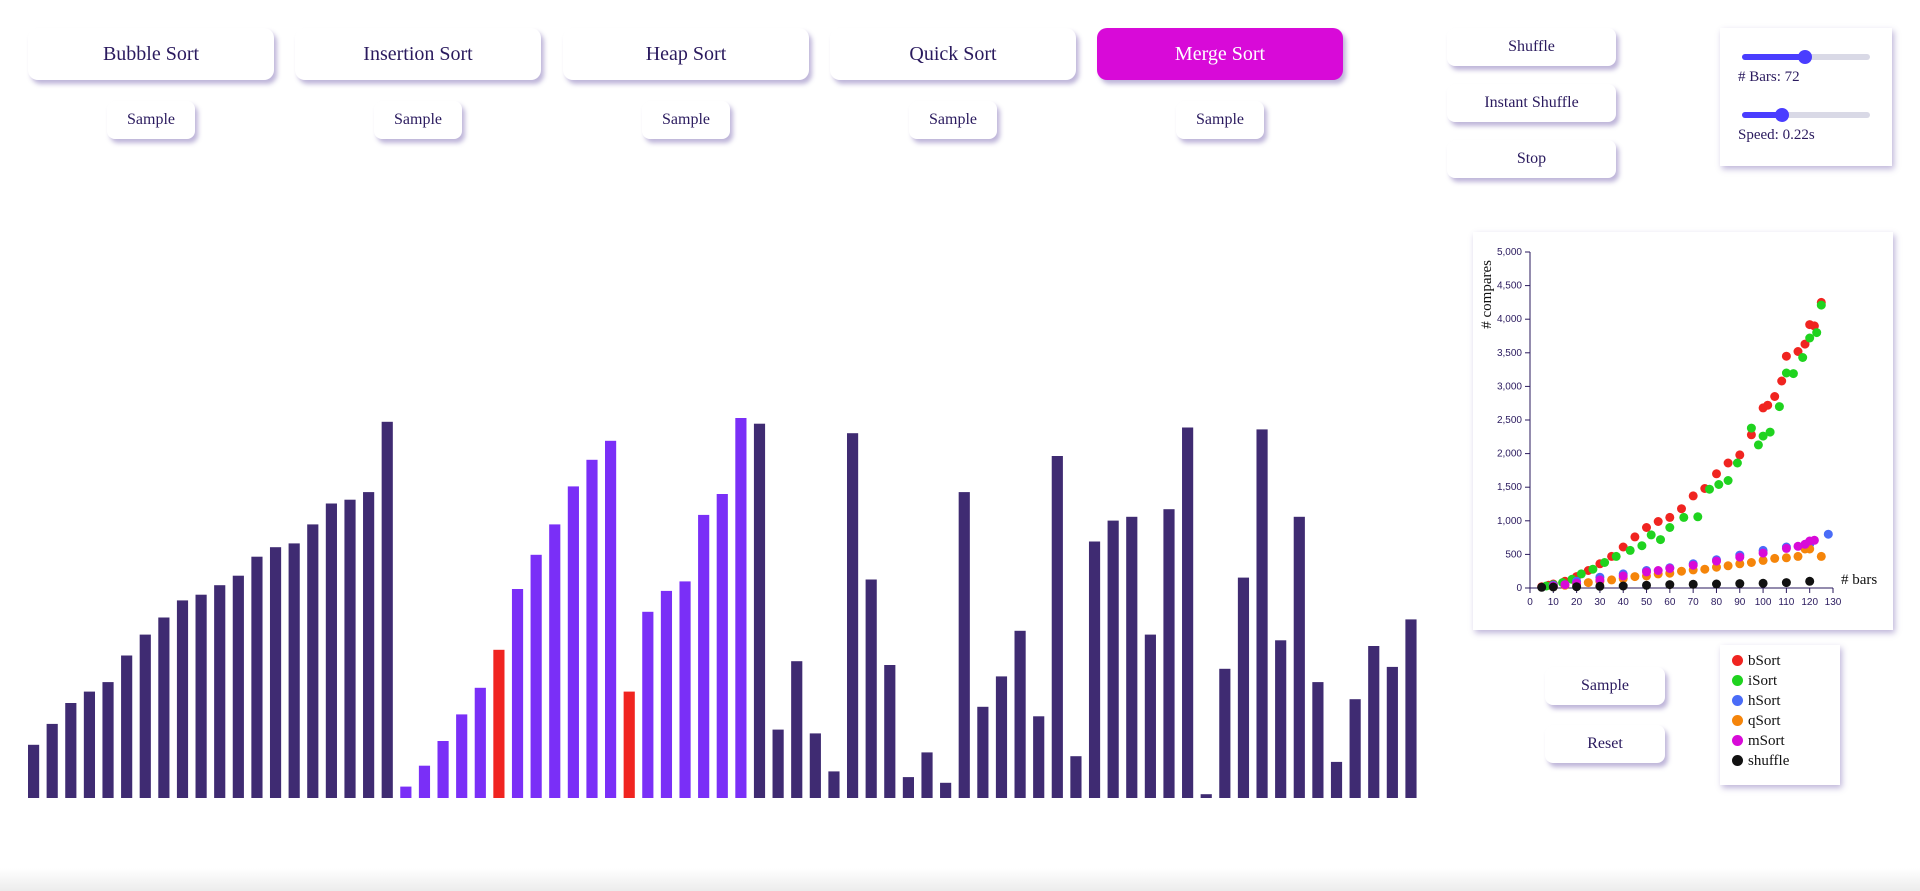 This screenshot has width=1920, height=891. What do you see at coordinates (1859, 580) in the screenshot?
I see `x-axis-label: # bars` at bounding box center [1859, 580].